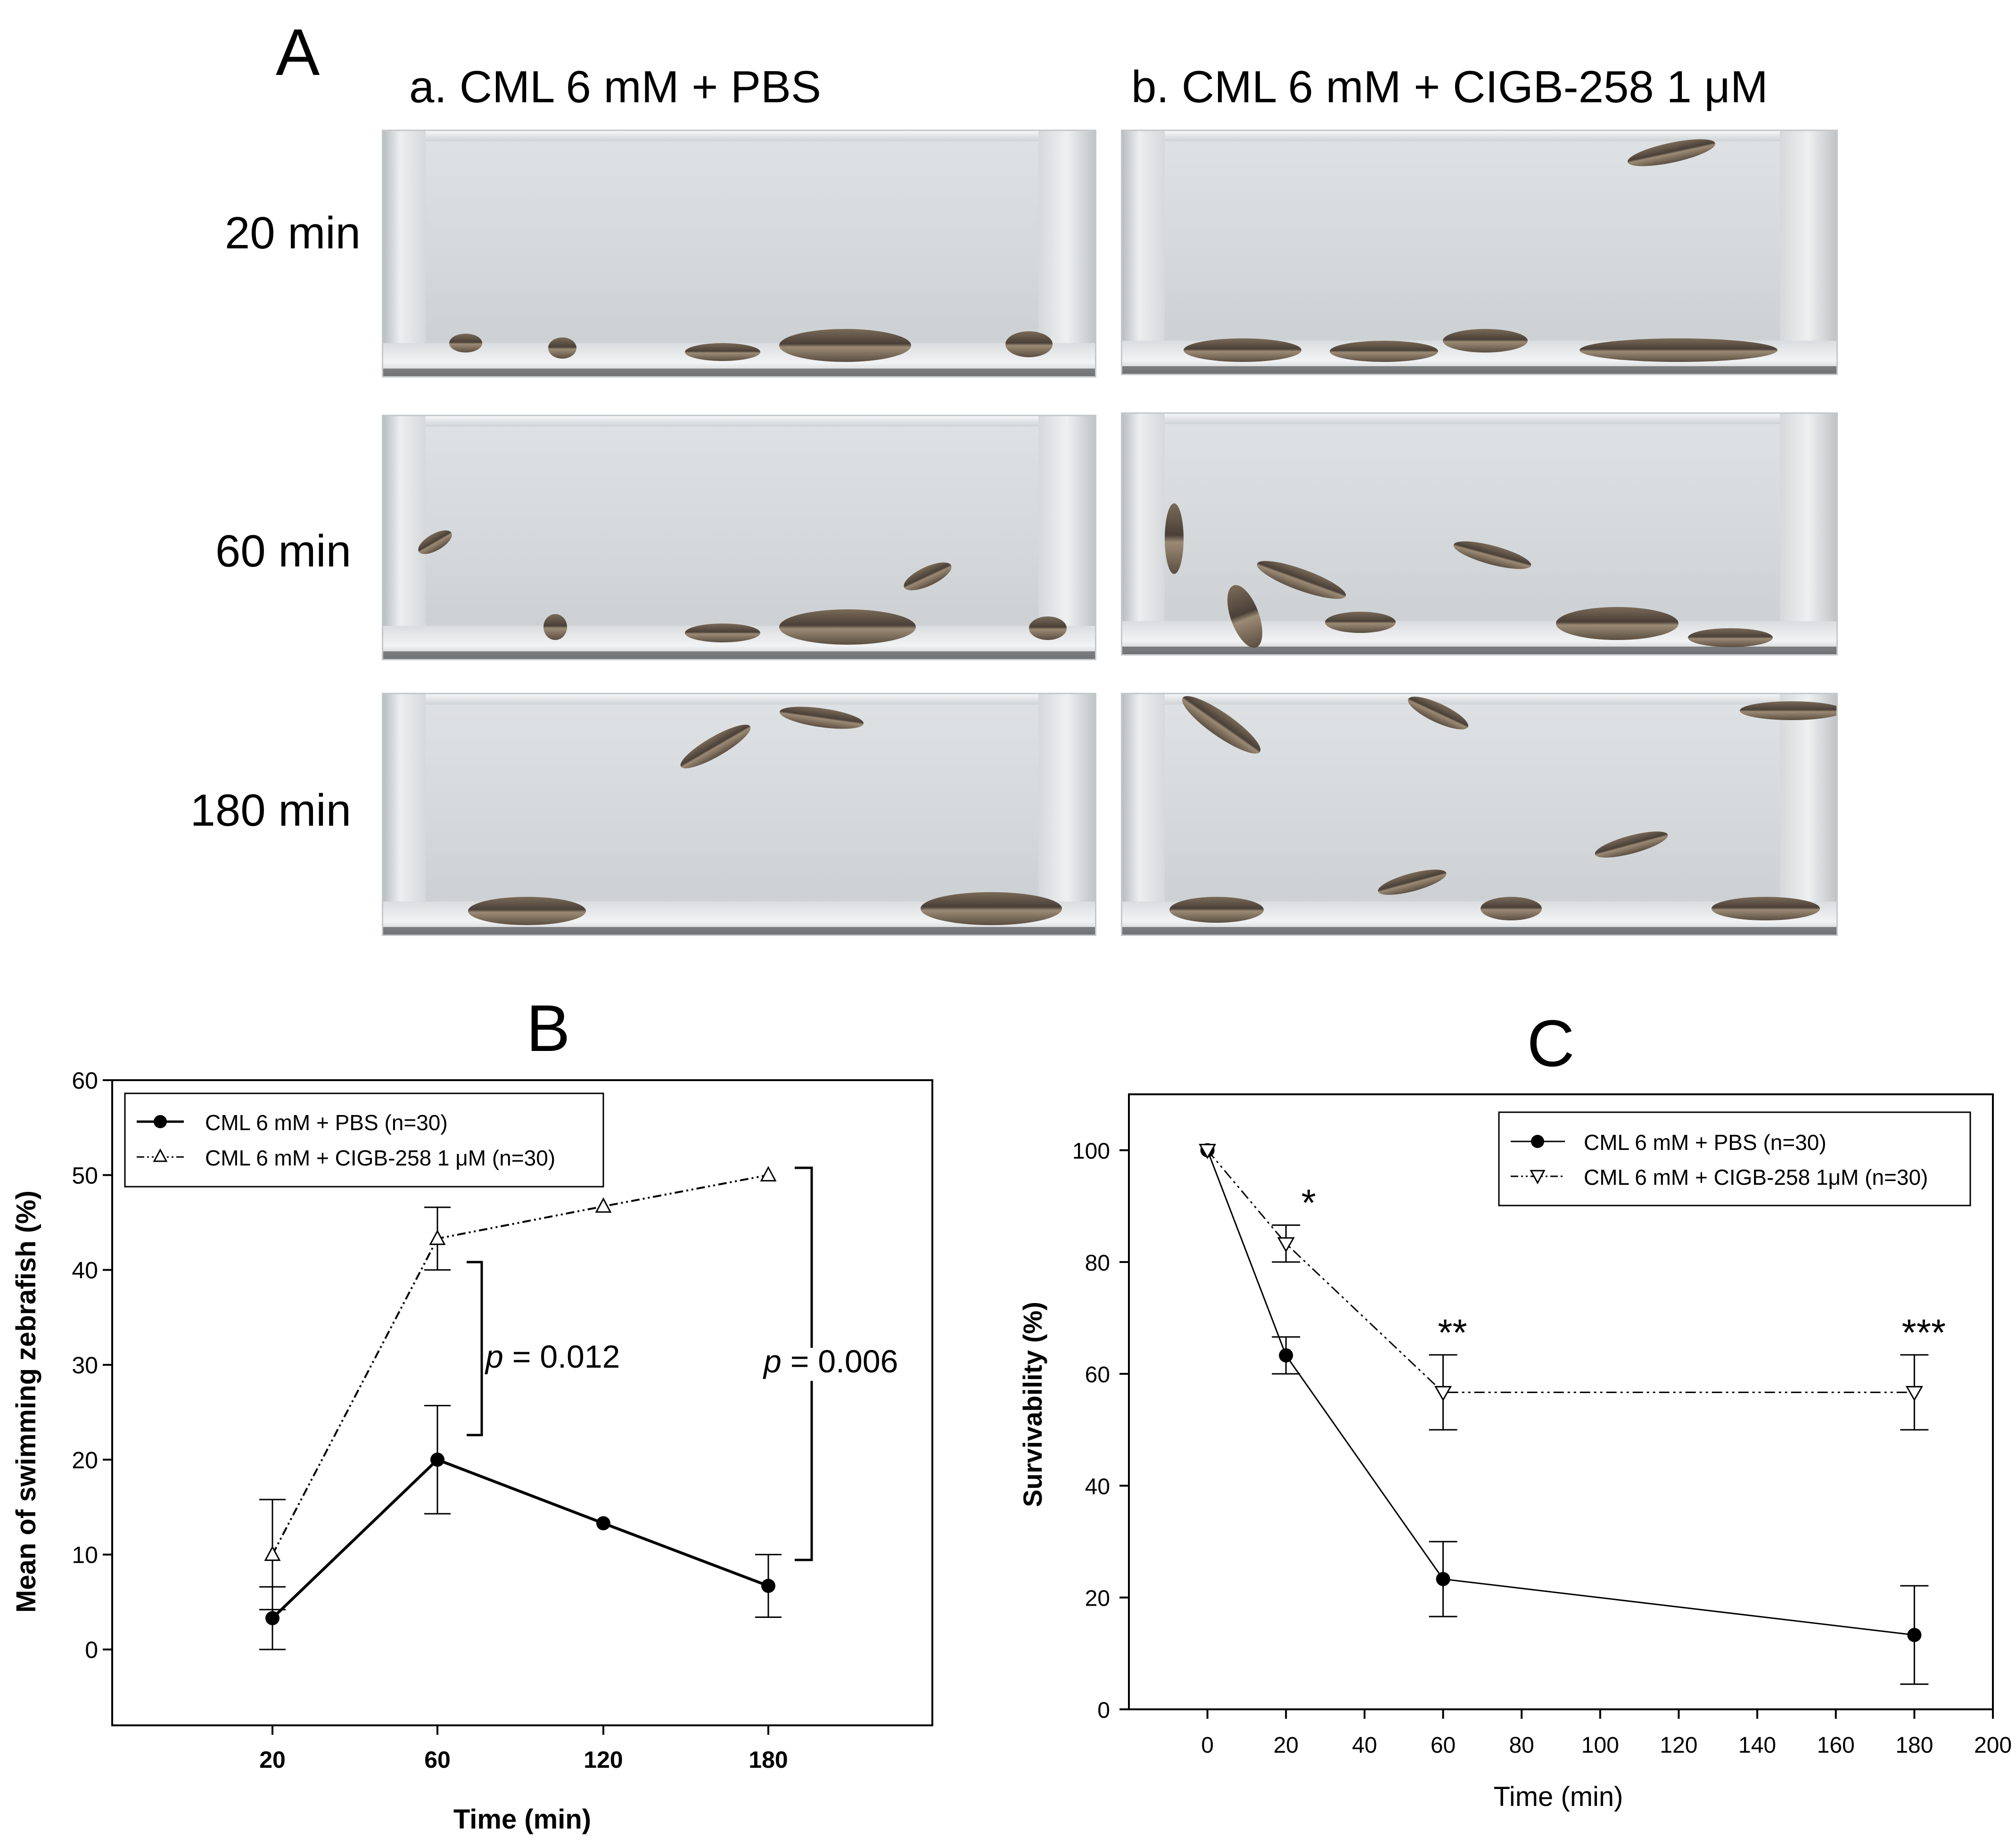 The height and width of the screenshot is (1846, 2016). I want to click on chart-b-legend-box, so click(364, 1140).